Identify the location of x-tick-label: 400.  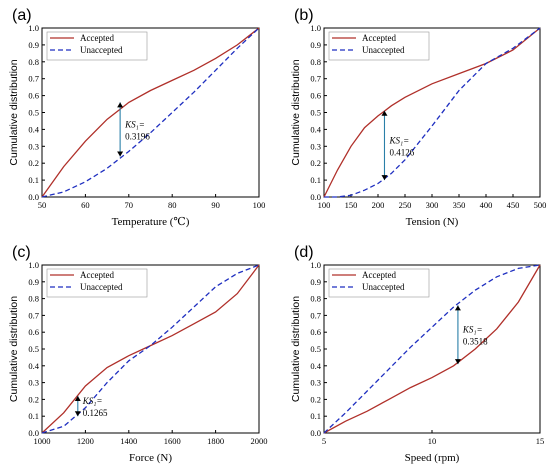
(486, 205).